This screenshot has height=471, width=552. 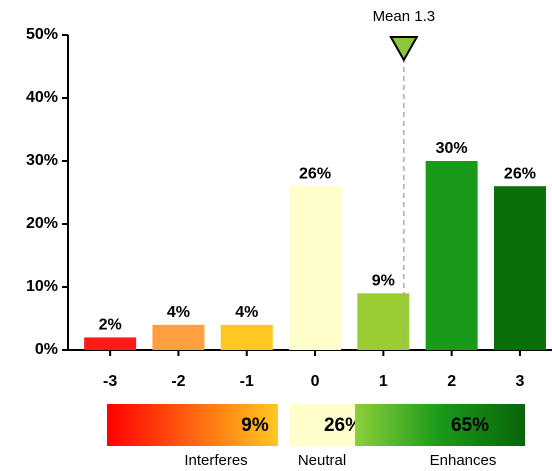 I want to click on summary-value-label: 9%, so click(x=255, y=425).